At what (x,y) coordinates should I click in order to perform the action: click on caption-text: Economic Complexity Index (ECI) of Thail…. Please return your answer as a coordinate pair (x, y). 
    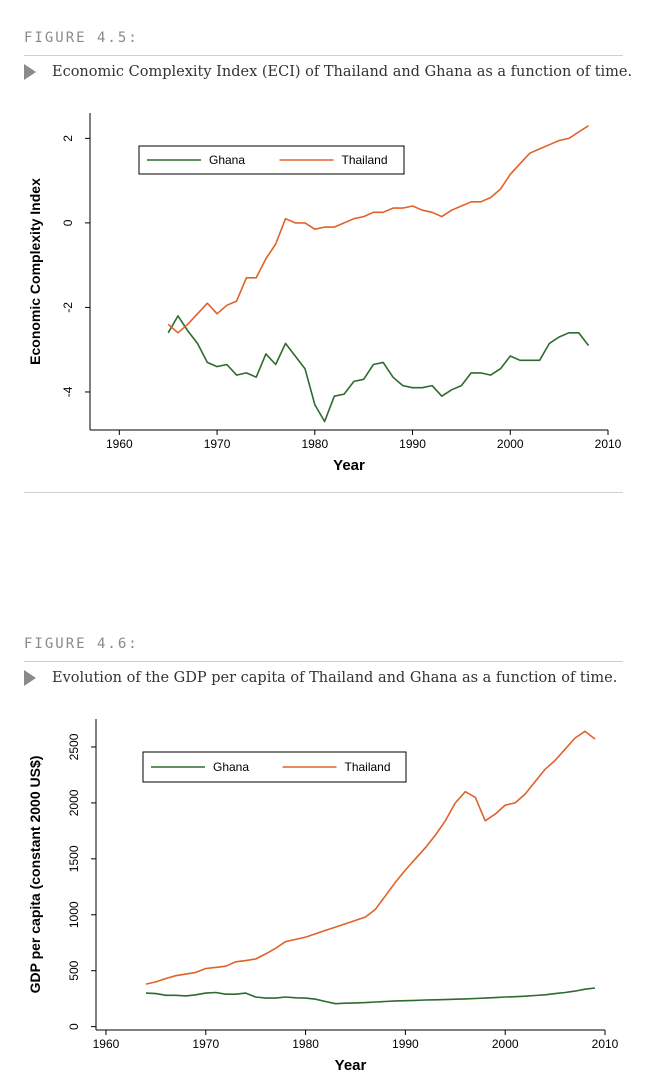
    Looking at the image, I should click on (342, 72).